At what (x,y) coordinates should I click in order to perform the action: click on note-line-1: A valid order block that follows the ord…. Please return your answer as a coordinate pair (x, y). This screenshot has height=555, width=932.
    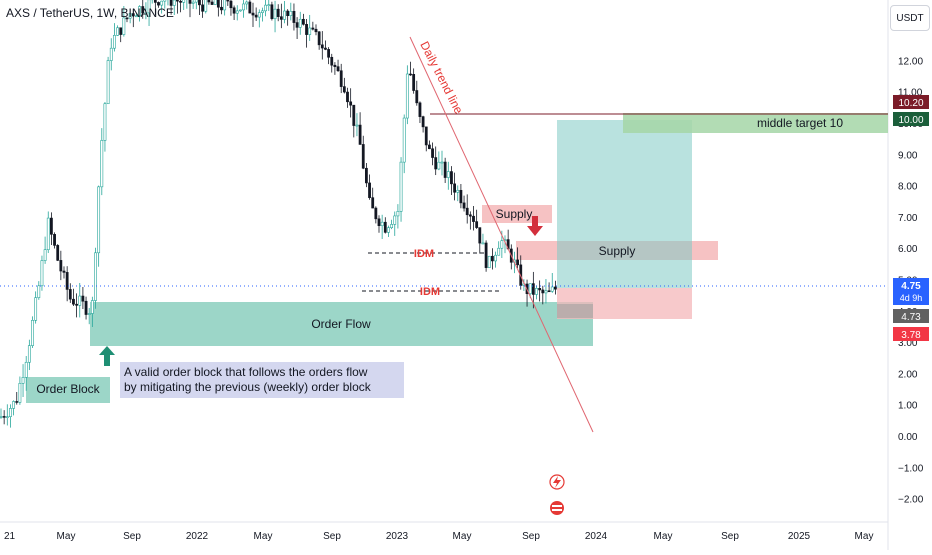
    Looking at the image, I should click on (246, 372).